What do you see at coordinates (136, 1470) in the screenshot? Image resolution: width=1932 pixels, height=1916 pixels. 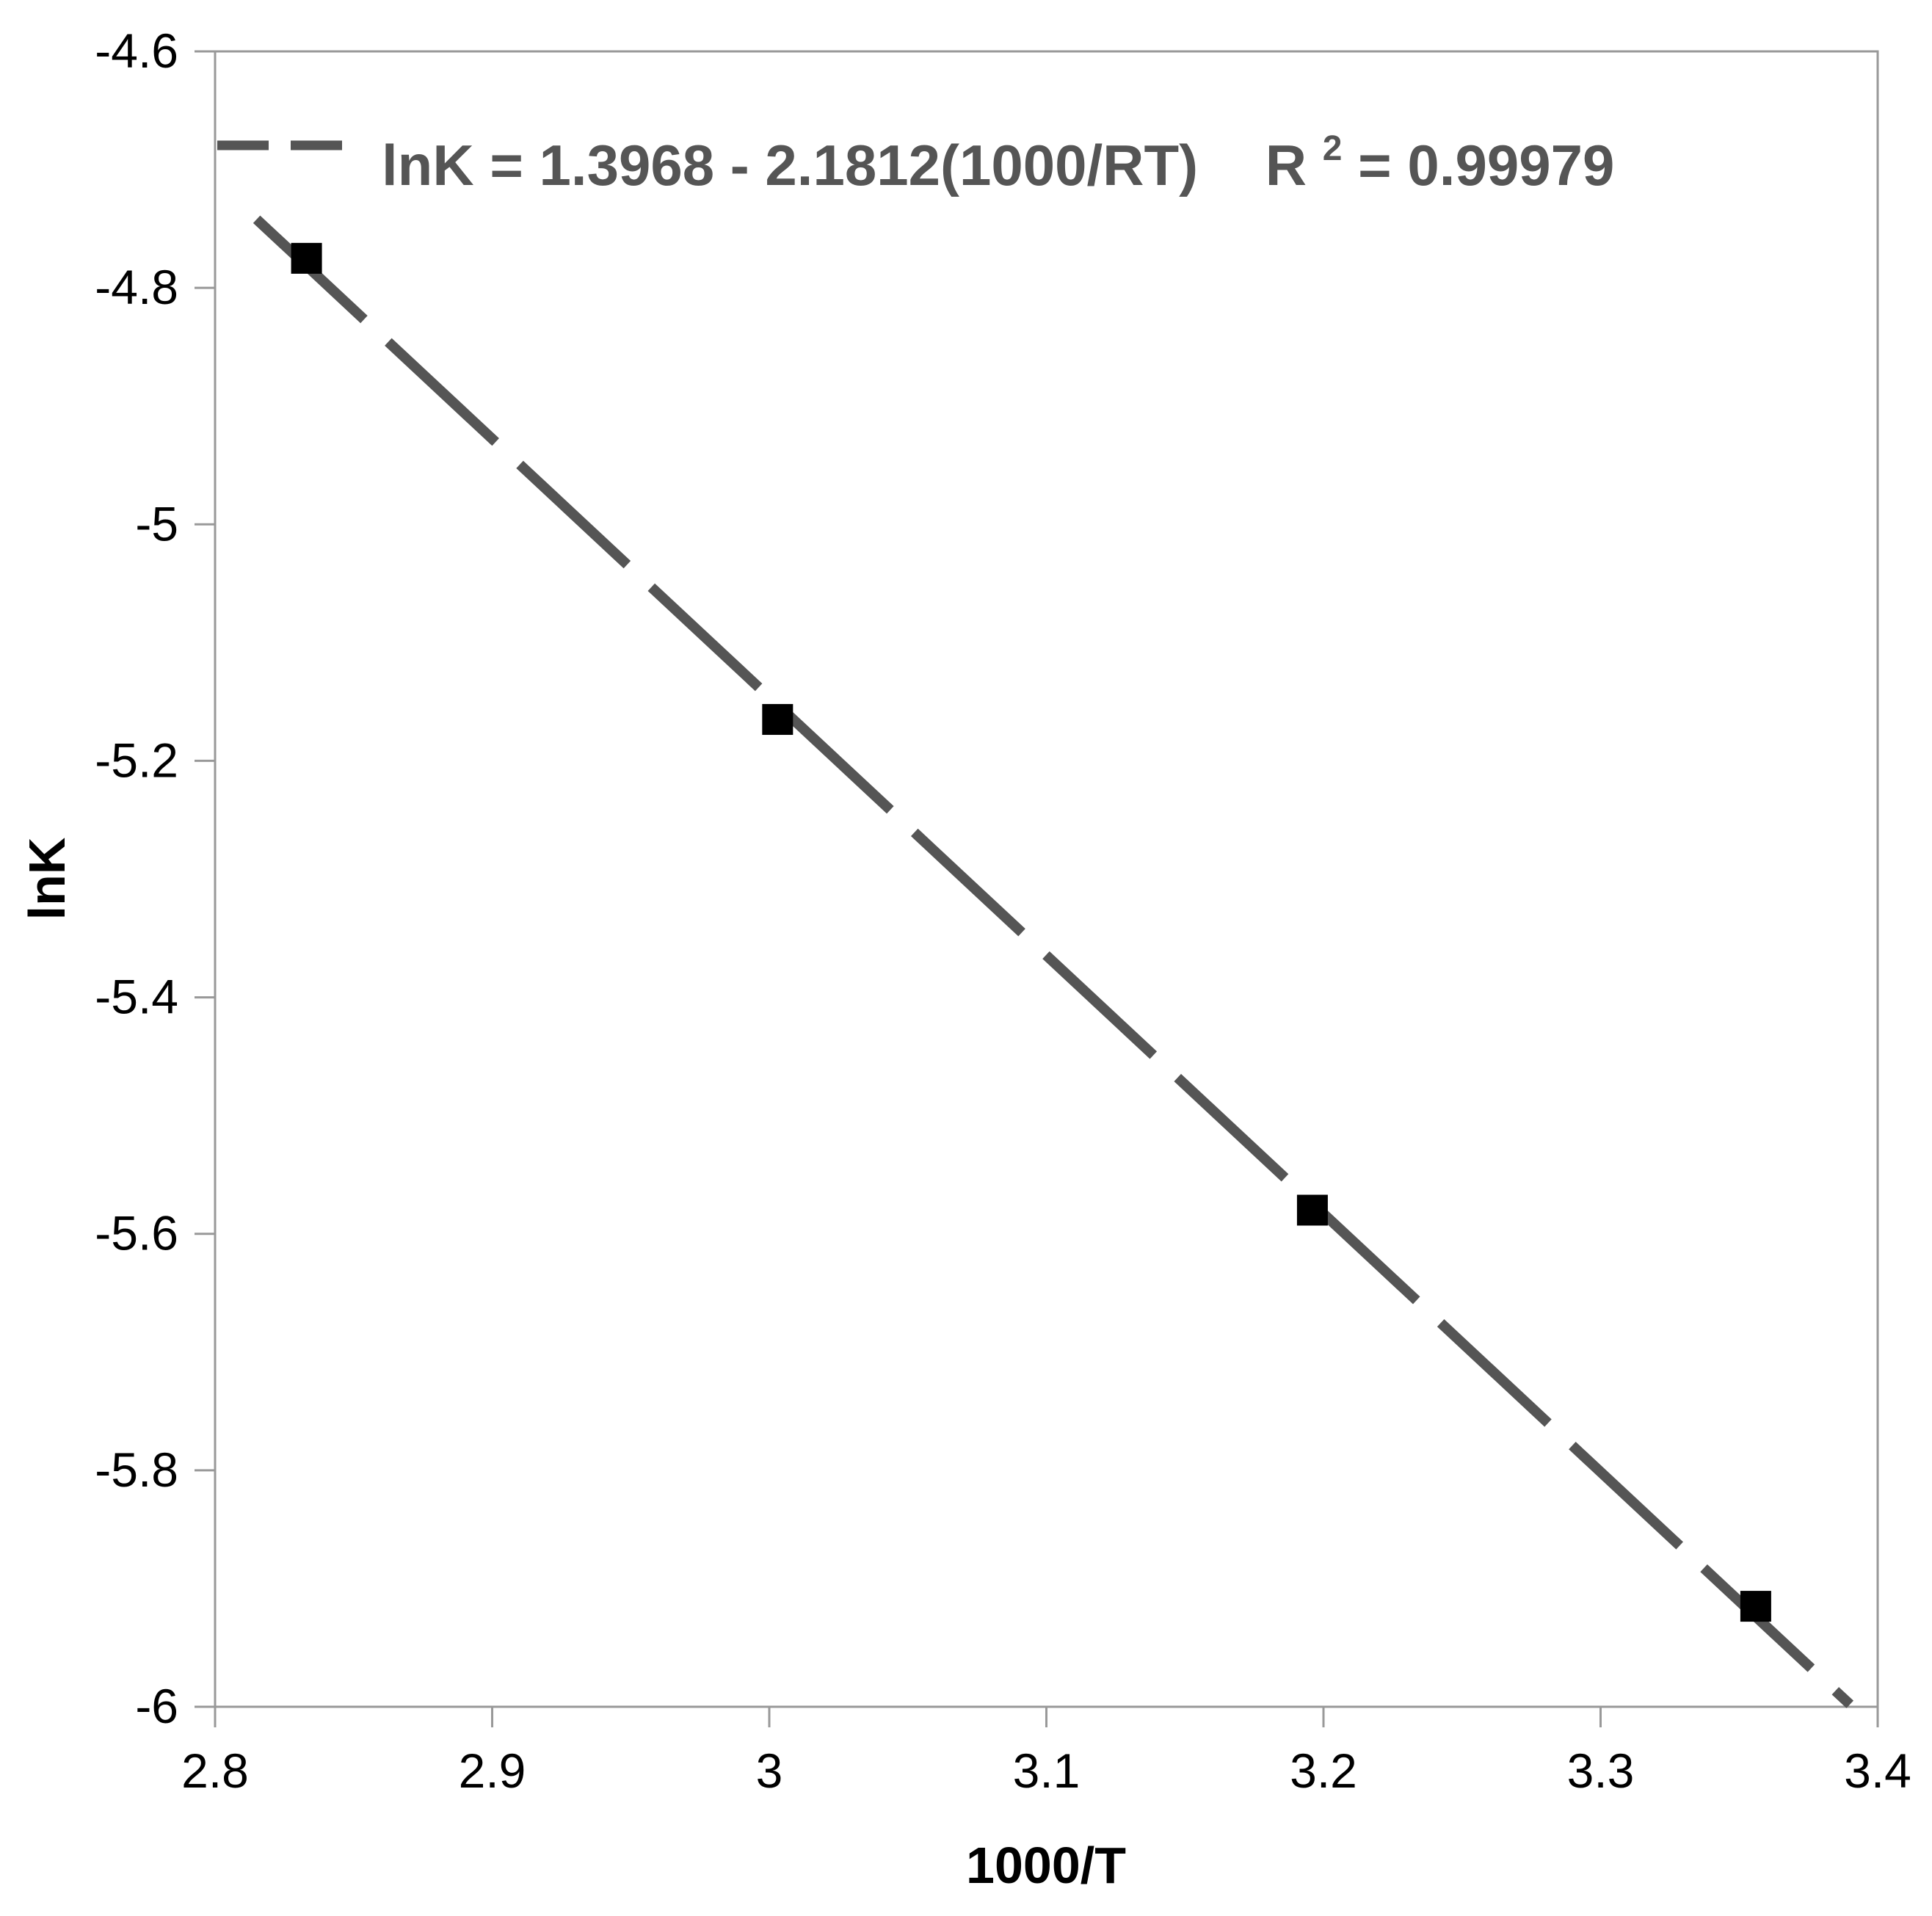 I see `y-tick-label: -5.8` at bounding box center [136, 1470].